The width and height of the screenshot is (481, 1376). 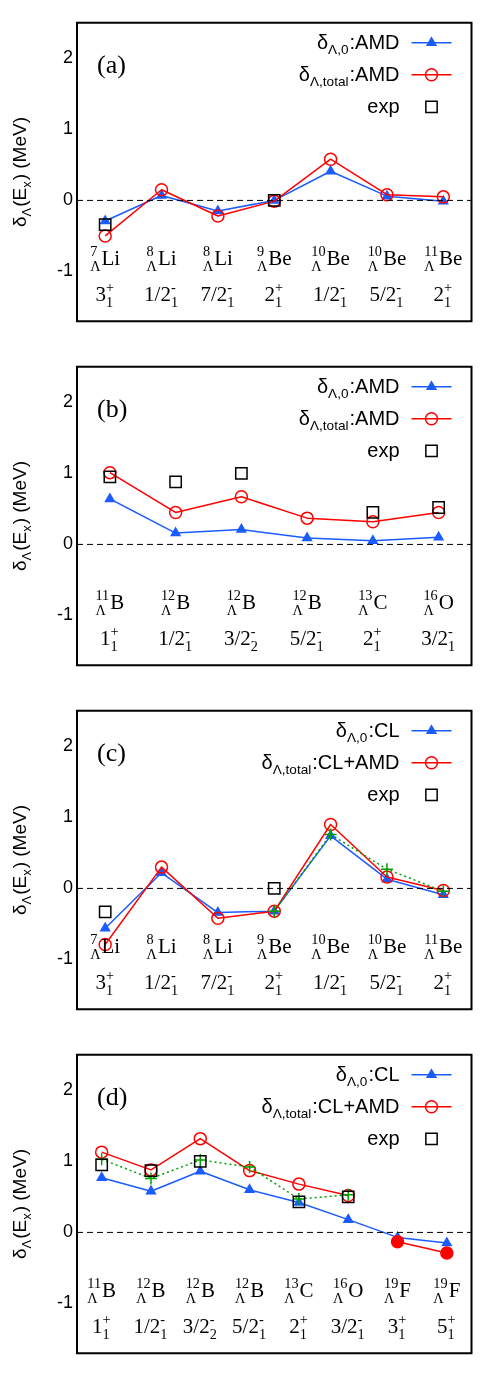 What do you see at coordinates (112, 1096) in the screenshot?
I see `text: (d)` at bounding box center [112, 1096].